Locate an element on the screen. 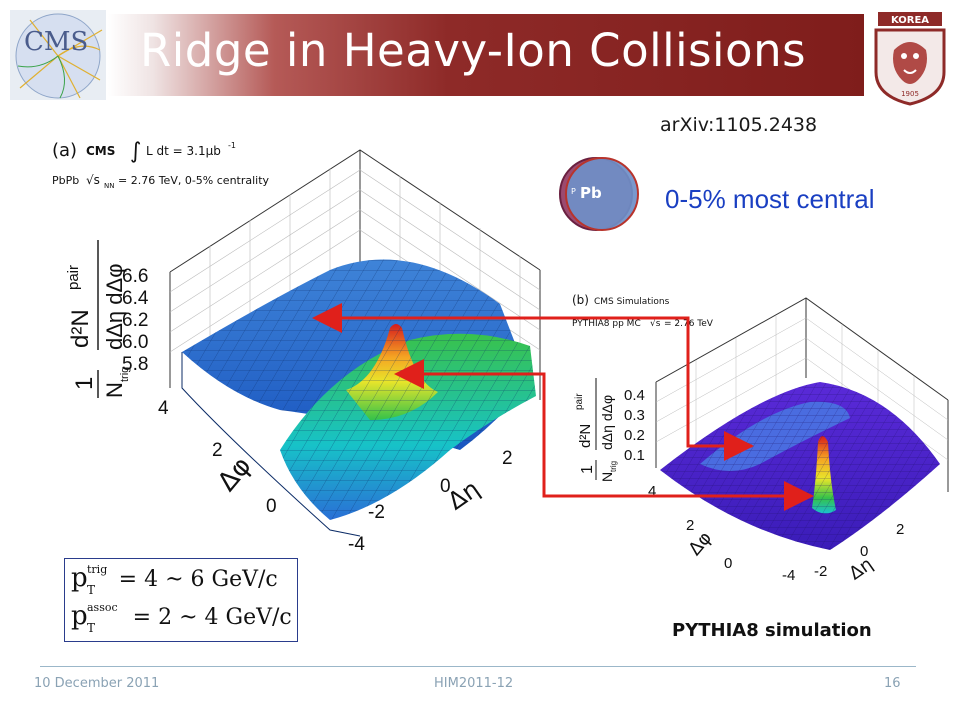 This screenshot has height=720, width=960. footer-conference: HIM2011-12 is located at coordinates (474, 683).